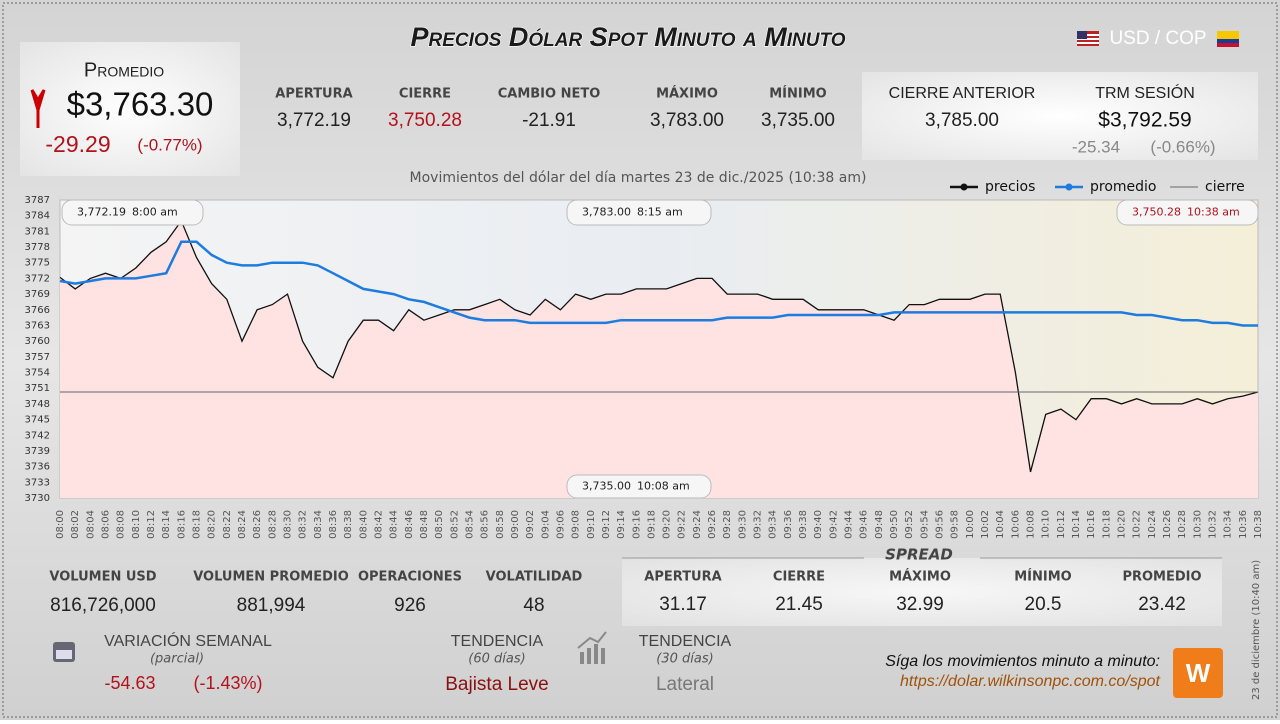 Image resolution: width=1280 pixels, height=724 pixels. What do you see at coordinates (606, 212) in the screenshot?
I see `annotation-value: 3,783.00` at bounding box center [606, 212].